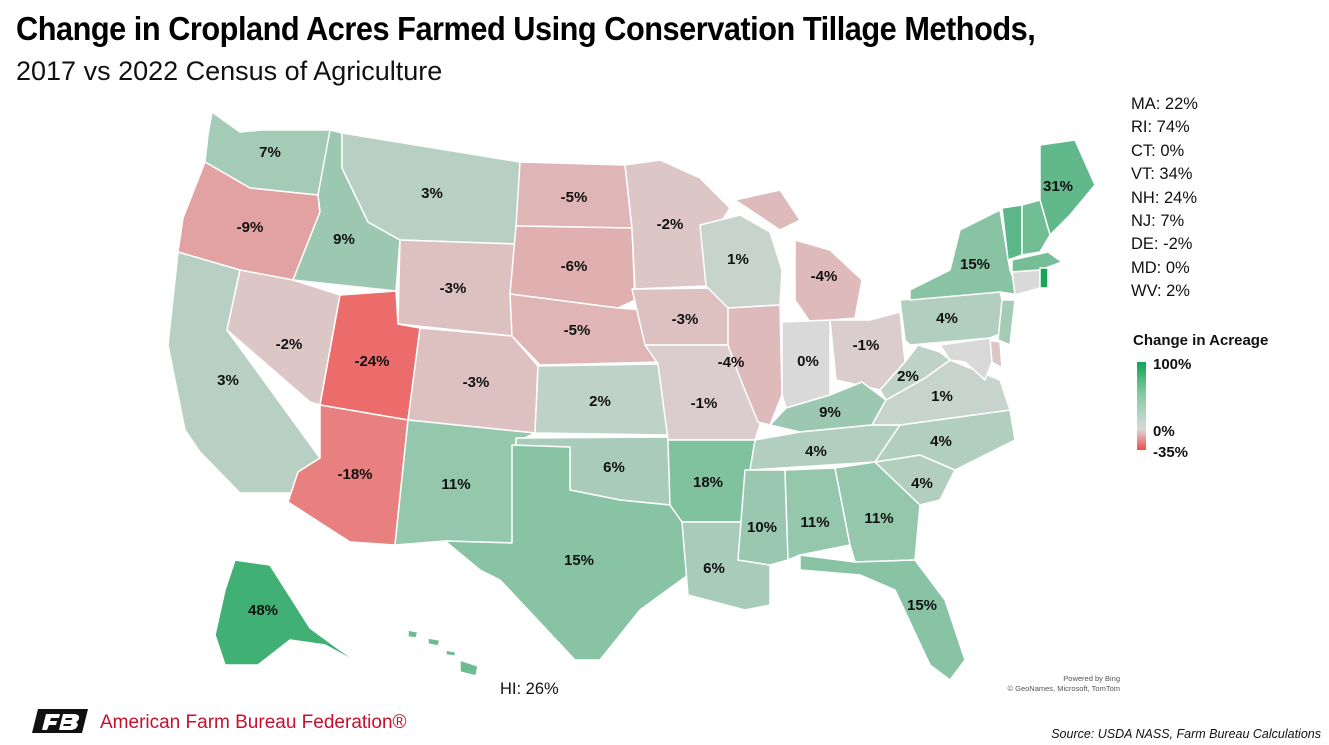 The image size is (1329, 745). I want to click on state-WI, so click(741, 261).